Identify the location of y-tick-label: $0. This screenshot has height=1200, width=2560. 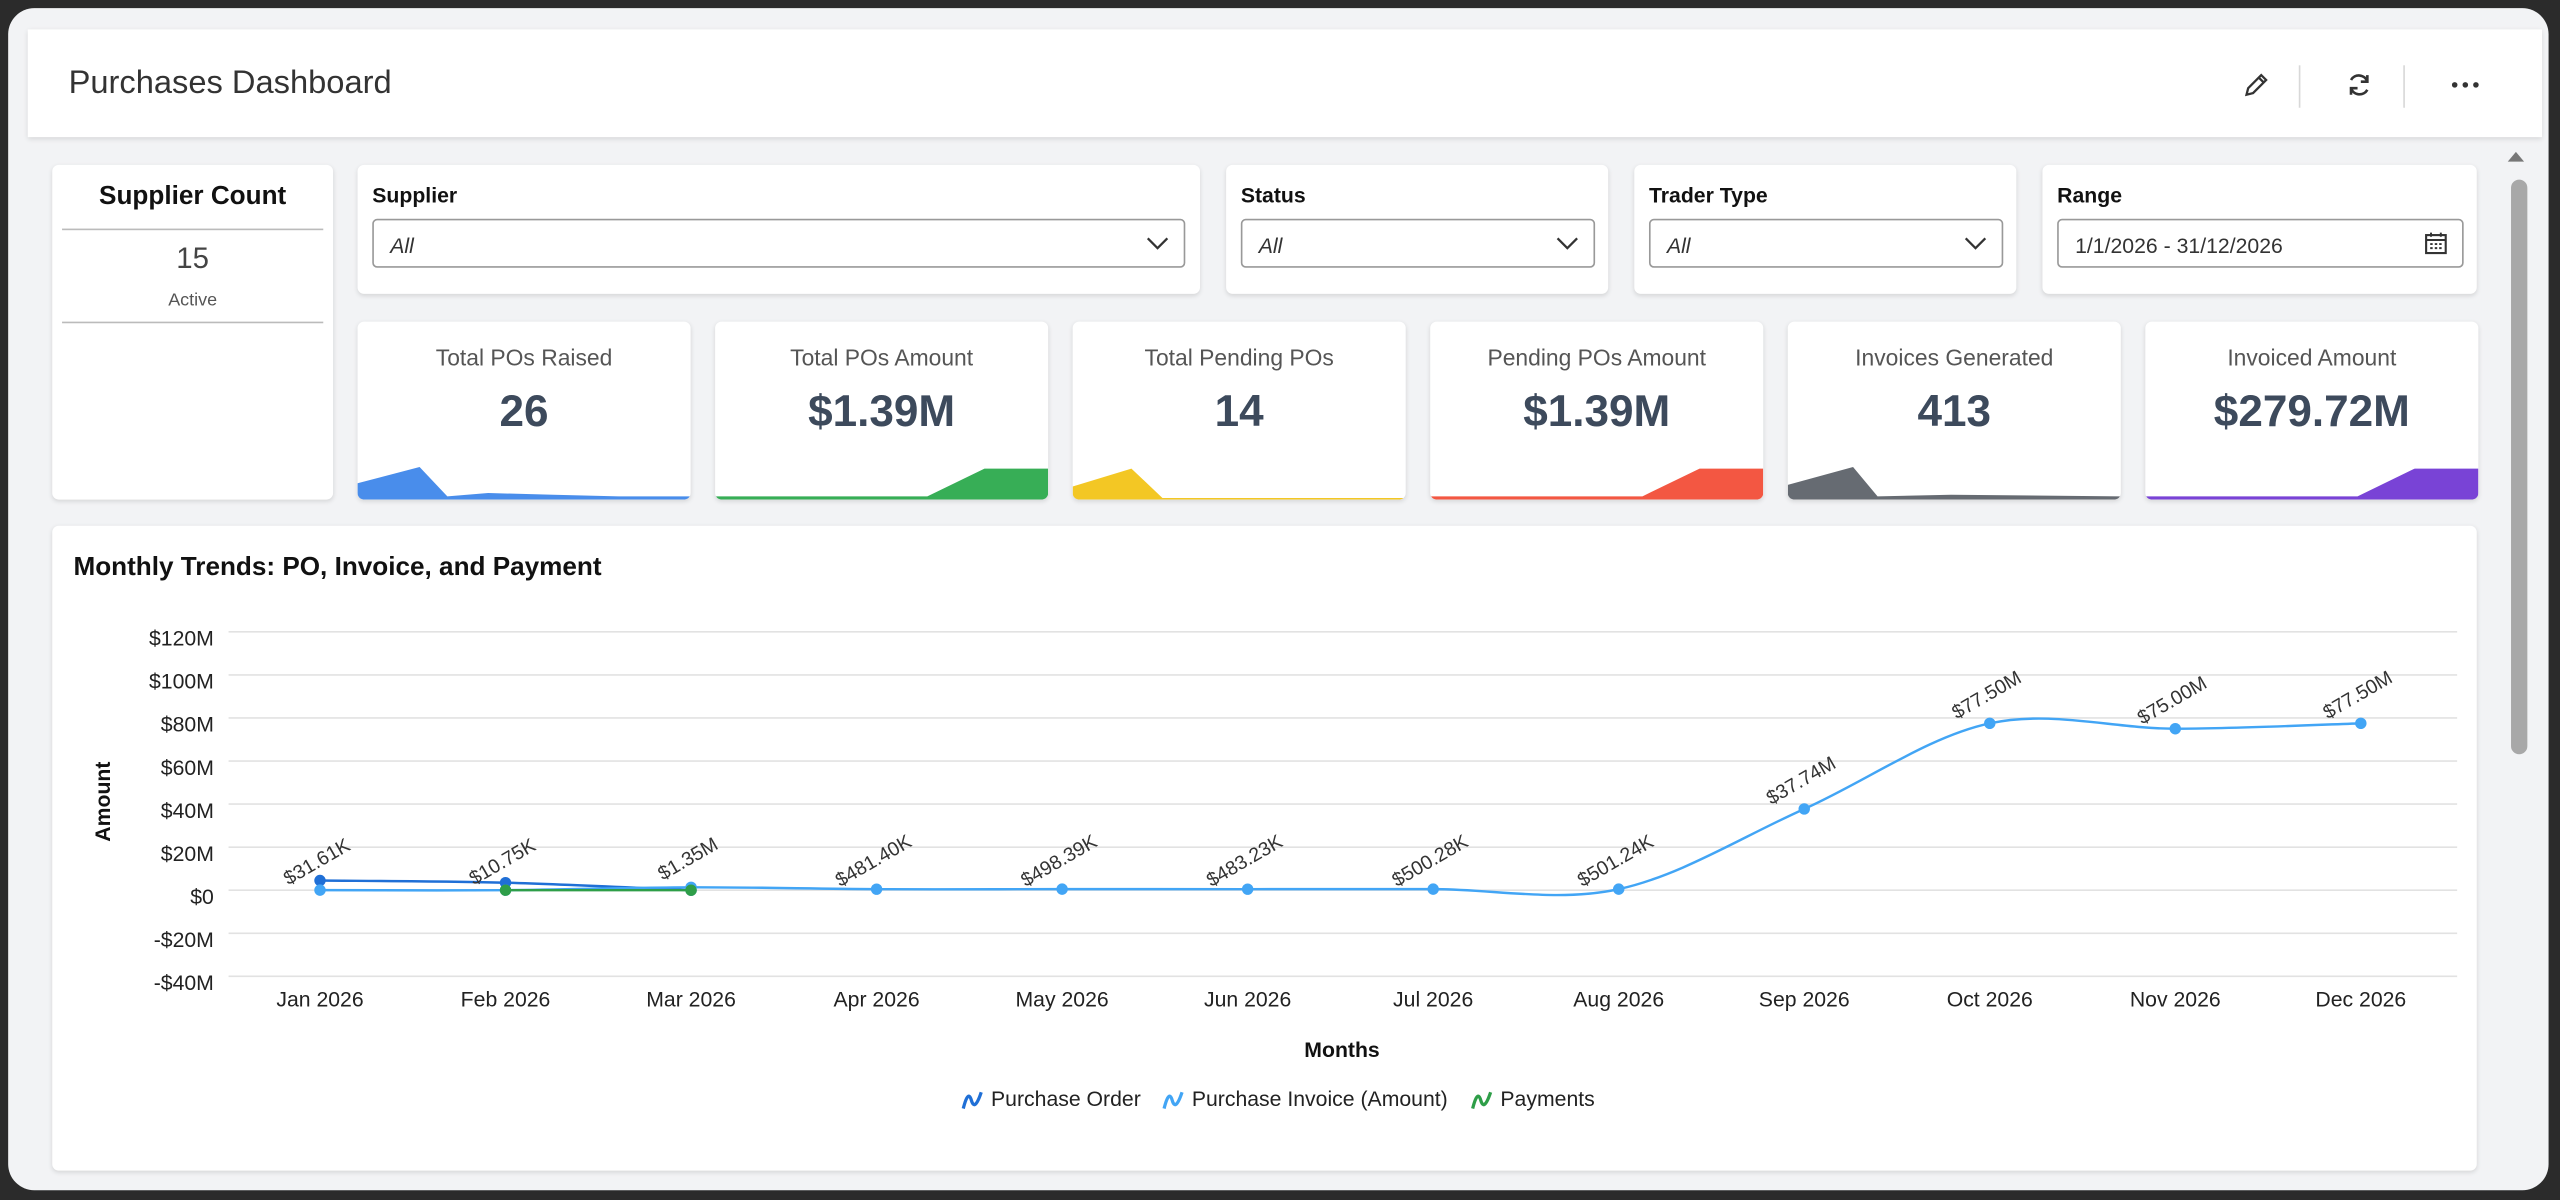
(202, 897).